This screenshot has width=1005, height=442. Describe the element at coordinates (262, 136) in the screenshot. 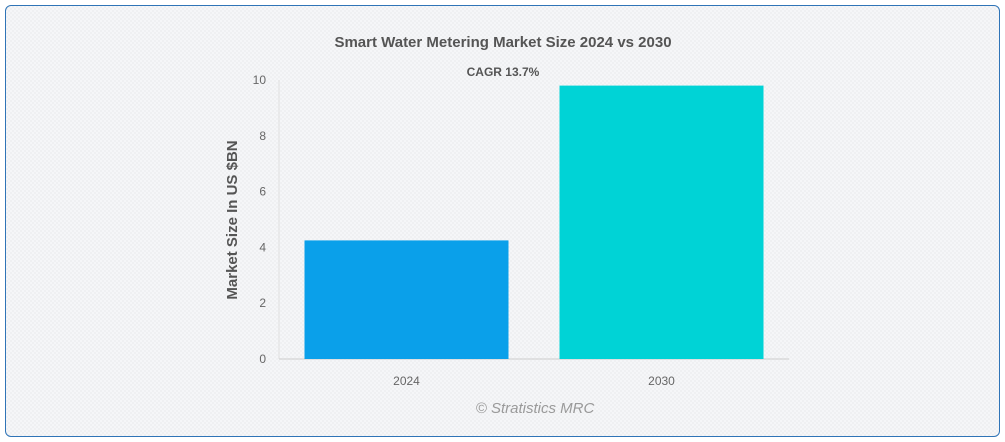

I see `y-tick-label: 8` at that location.